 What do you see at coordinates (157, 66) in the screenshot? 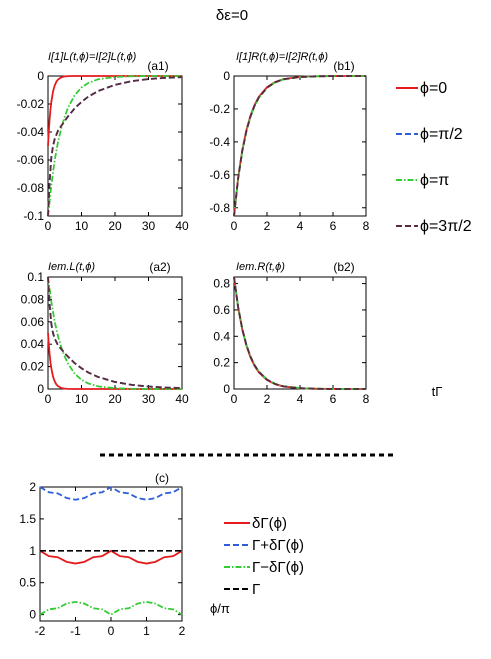
I see `panel-tag-a1: (a1)` at bounding box center [157, 66].